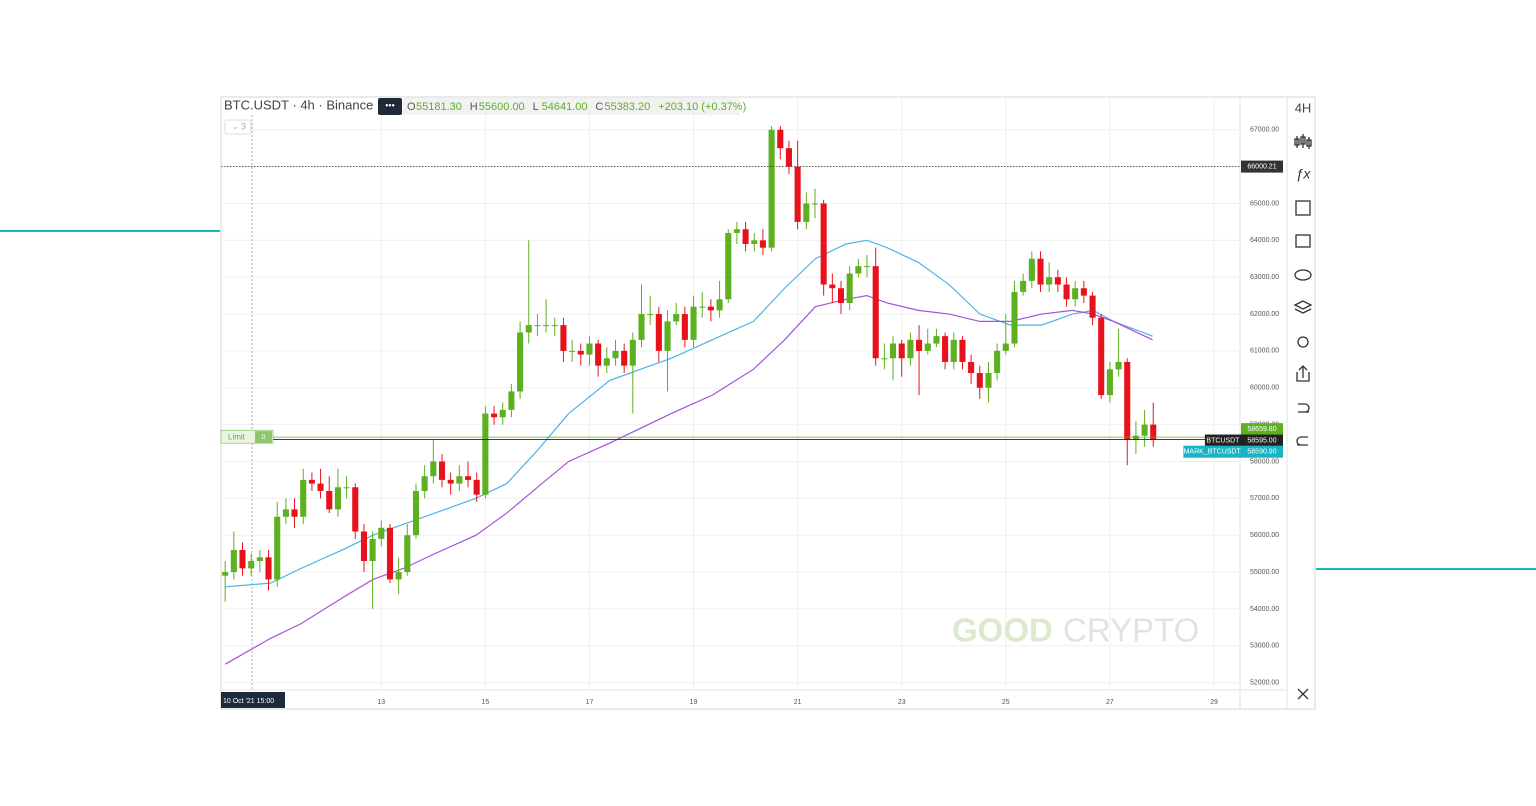 Image resolution: width=1536 pixels, height=806 pixels. What do you see at coordinates (1264, 203) in the screenshot?
I see `y-tick-label: 65000.00` at bounding box center [1264, 203].